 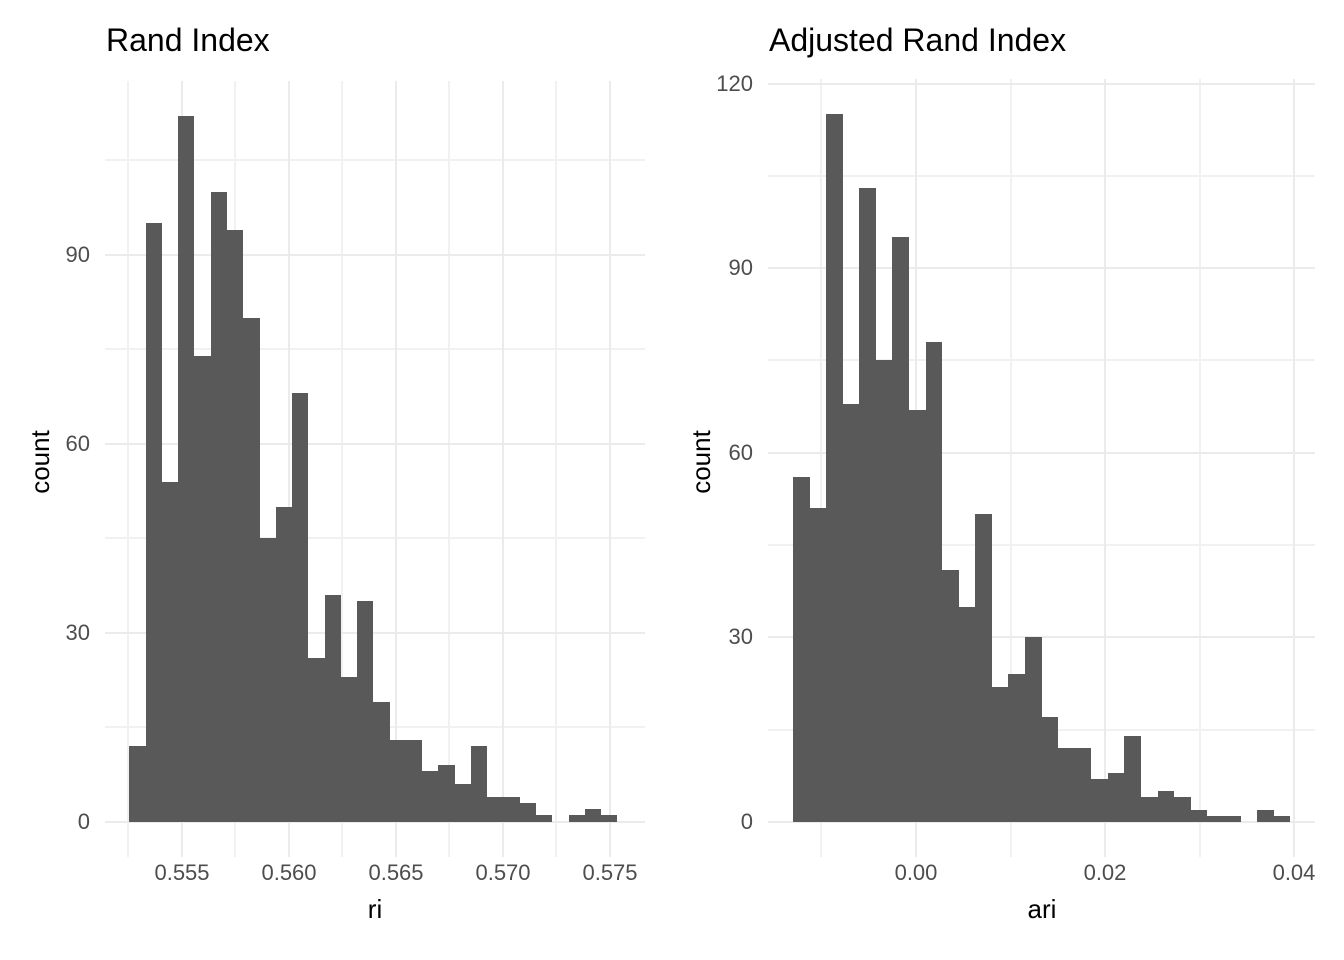 I want to click on page-title-adjusted-rand-index: Adjusted Rand Index, so click(x=918, y=40).